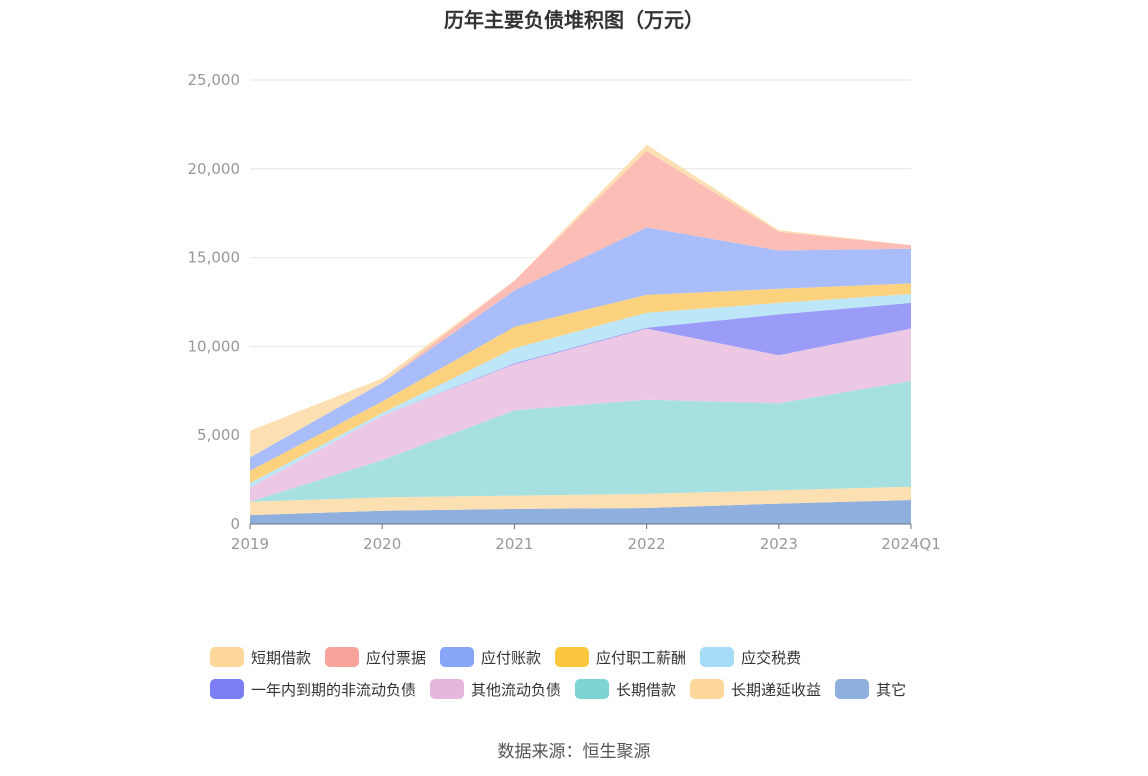 This screenshot has width=1148, height=776. What do you see at coordinates (214, 169) in the screenshot?
I see `y-tick-label: 20,000` at bounding box center [214, 169].